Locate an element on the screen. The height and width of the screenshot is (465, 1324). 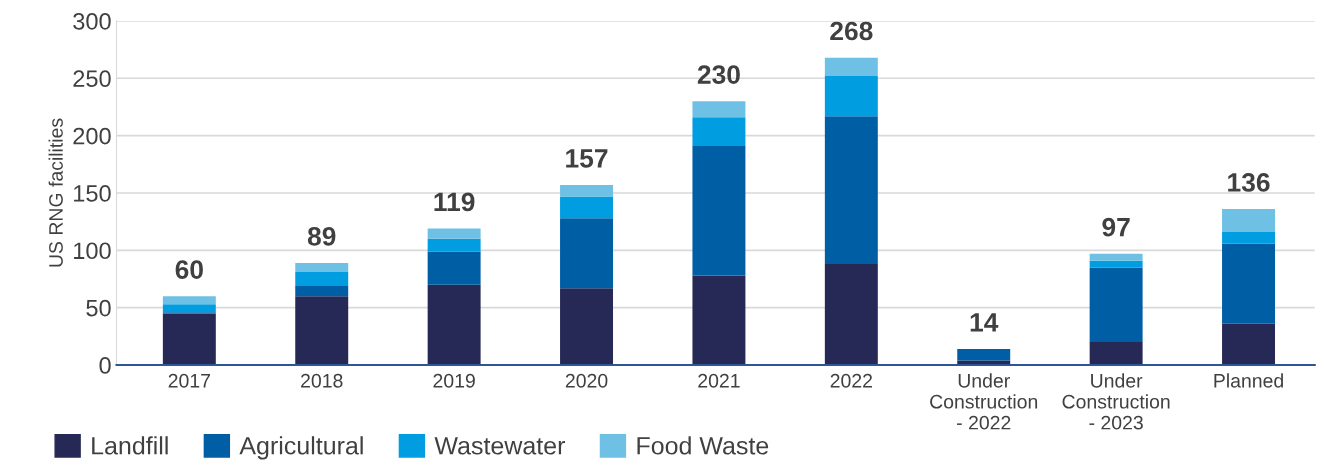
total-label: 119 is located at coordinates (454, 202).